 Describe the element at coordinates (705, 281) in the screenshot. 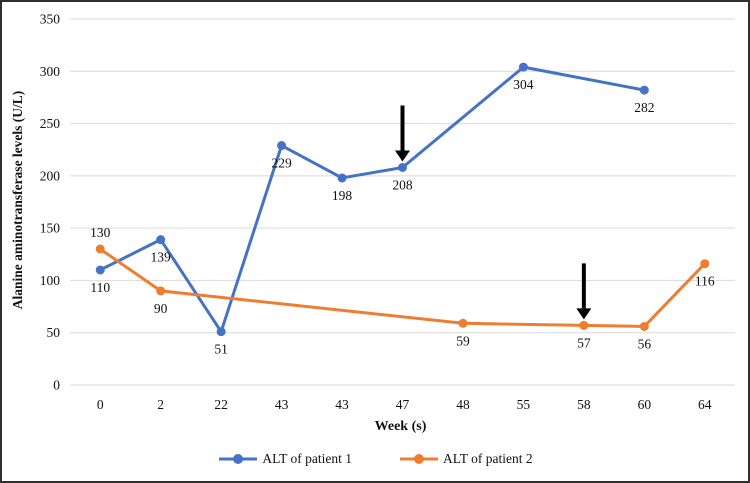

I see `data-label: 116` at that location.